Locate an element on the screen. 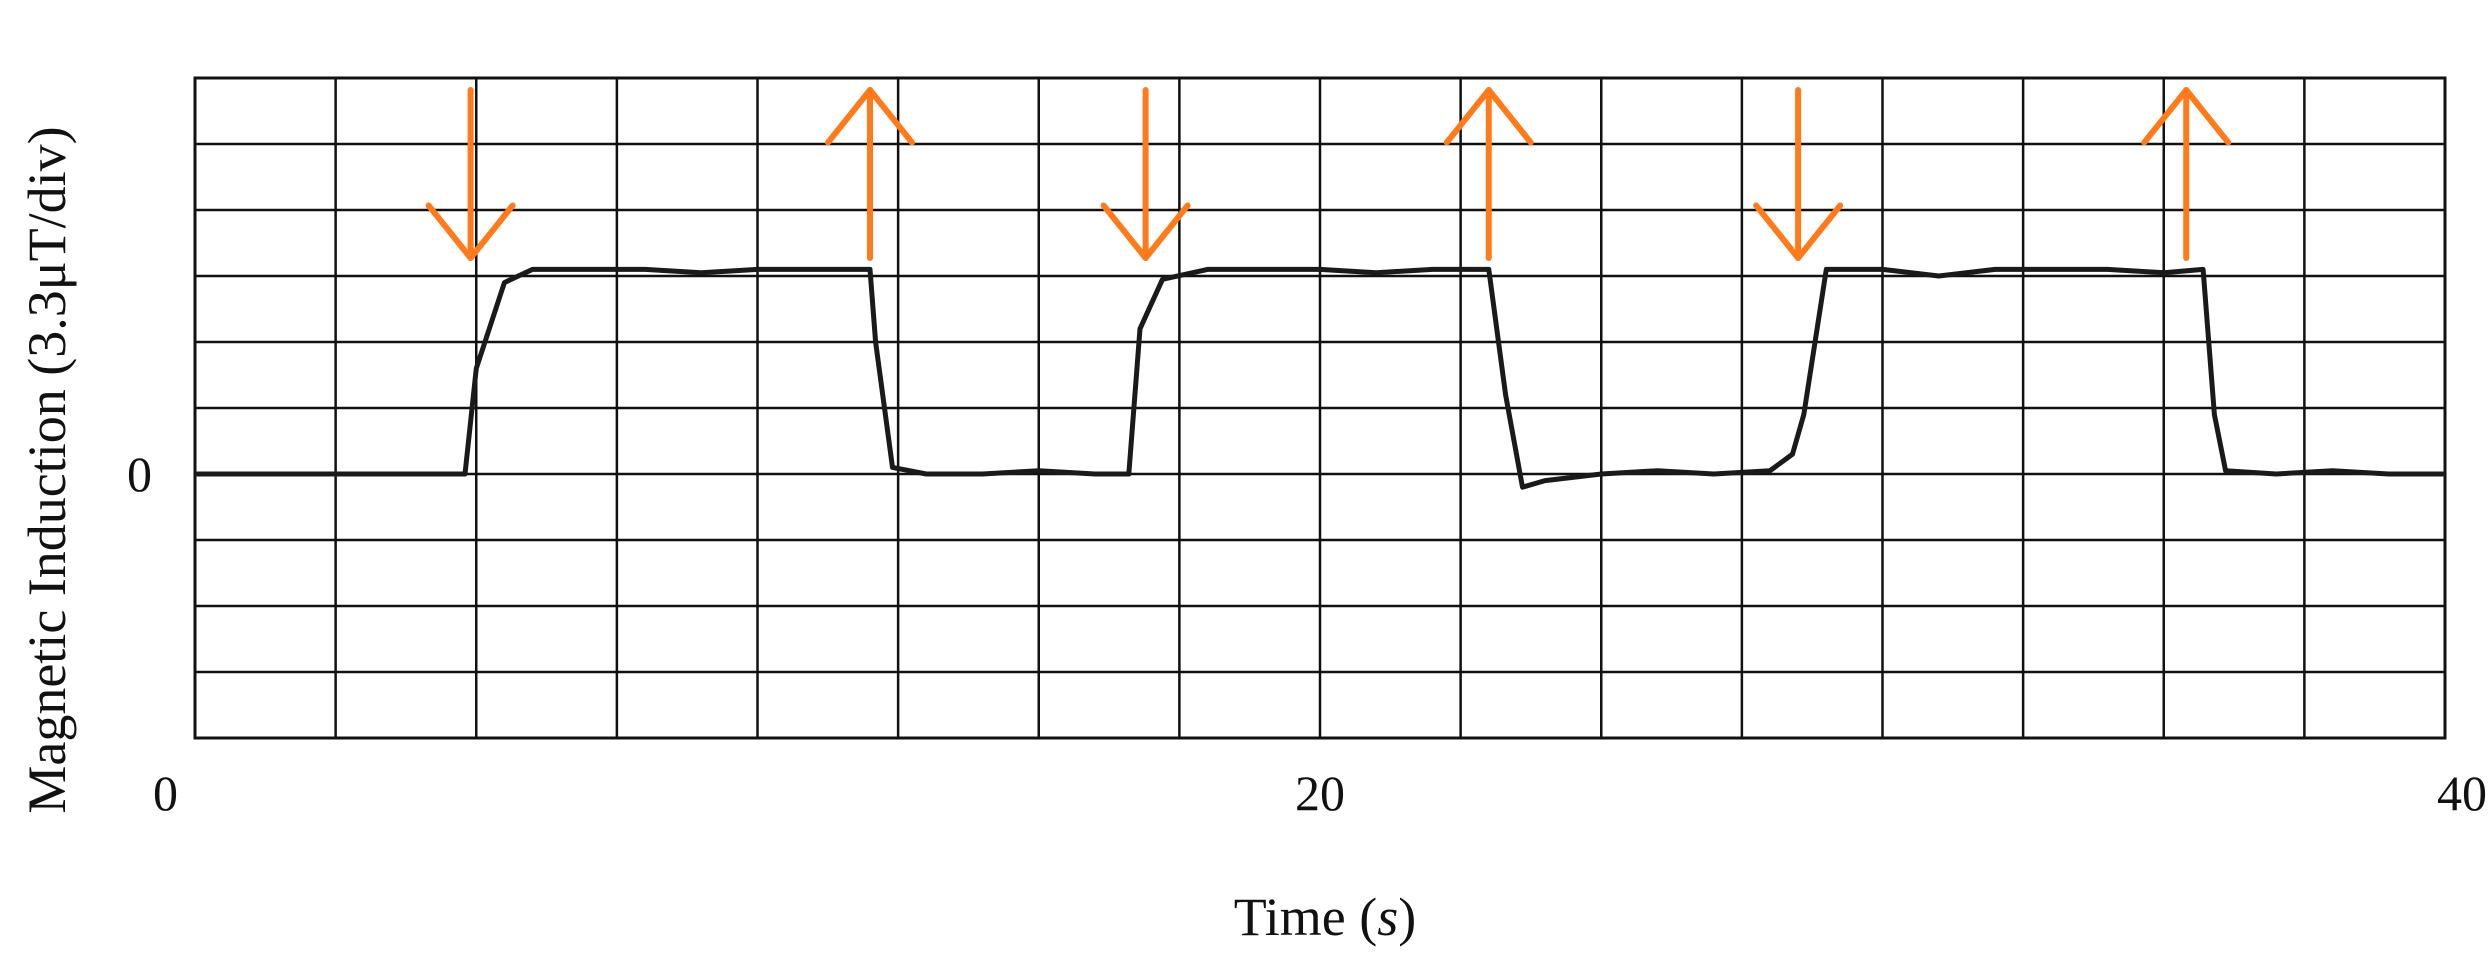 This screenshot has width=2488, height=960. annotation-arrows is located at coordinates (1328, 174).